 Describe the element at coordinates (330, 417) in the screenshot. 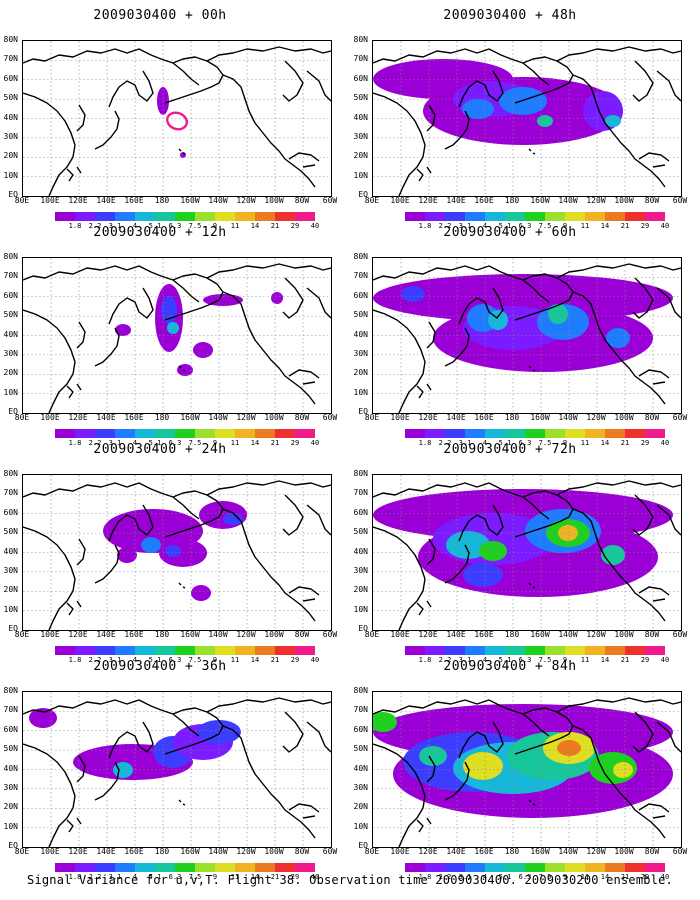

I see `longitude-label: 60W` at that location.